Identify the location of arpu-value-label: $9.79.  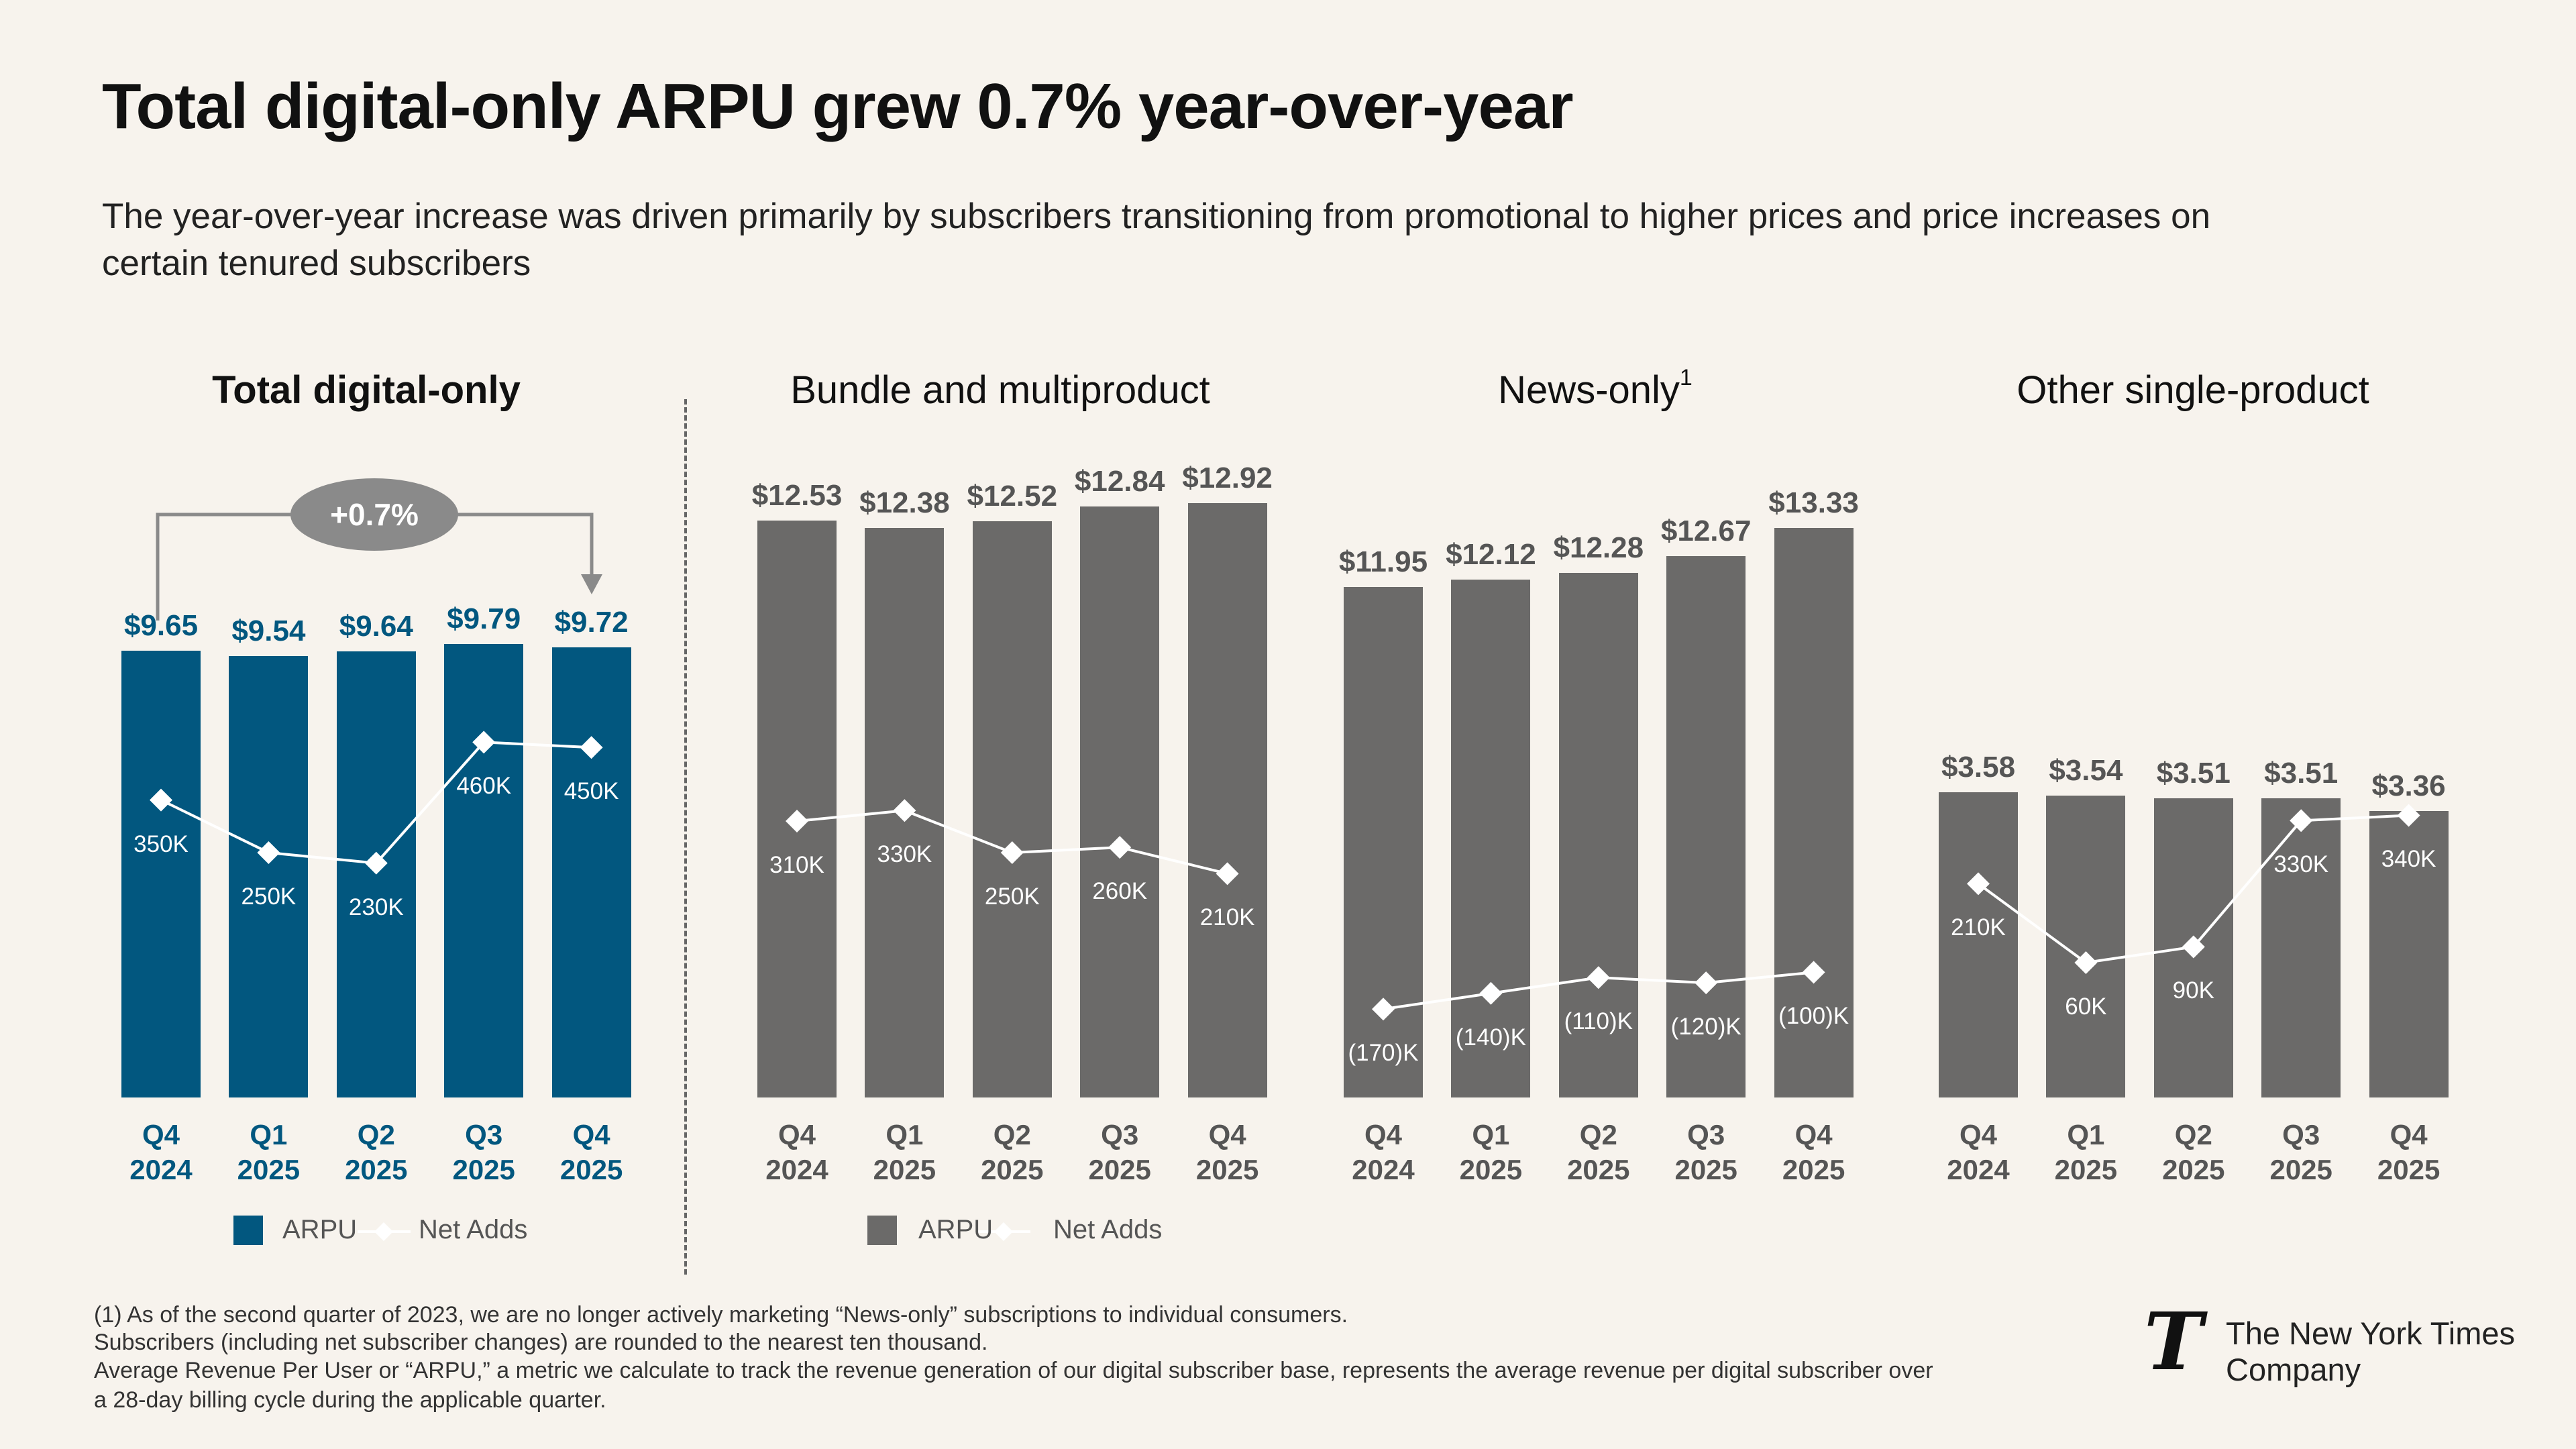
(484, 619).